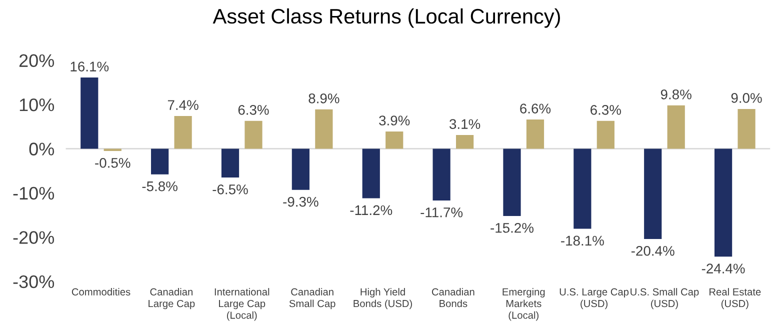  What do you see at coordinates (746, 98) in the screenshot?
I see `data-label: 9.0%` at bounding box center [746, 98].